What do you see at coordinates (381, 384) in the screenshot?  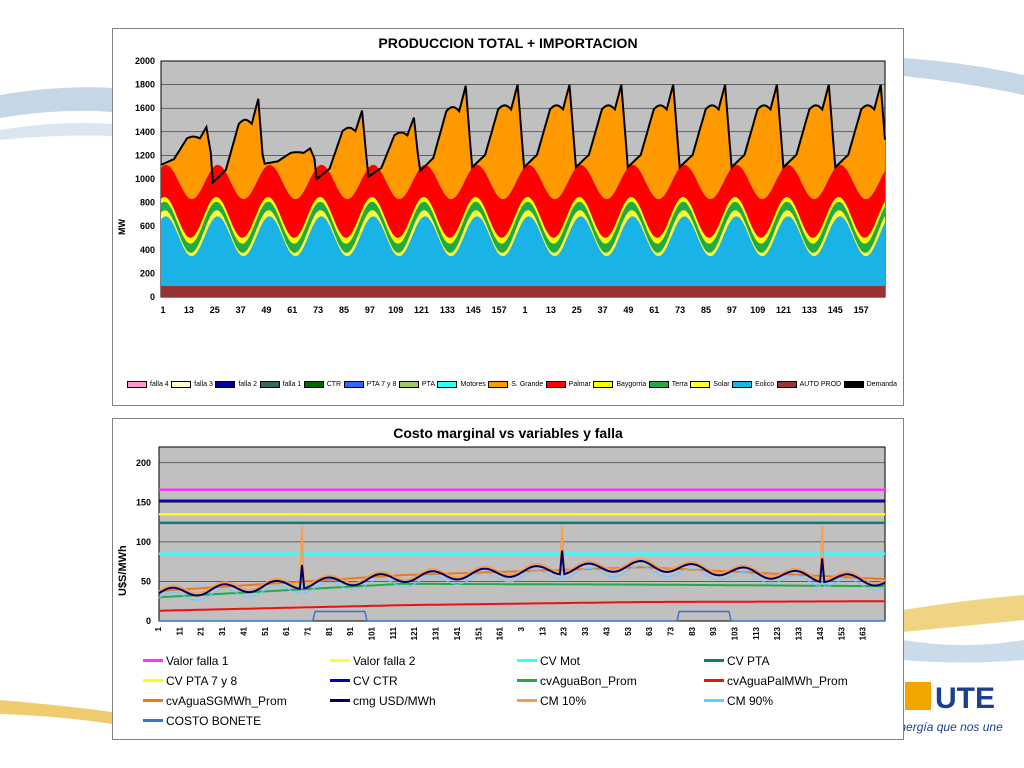 I see `legend-label: PTA 7 y 8` at bounding box center [381, 384].